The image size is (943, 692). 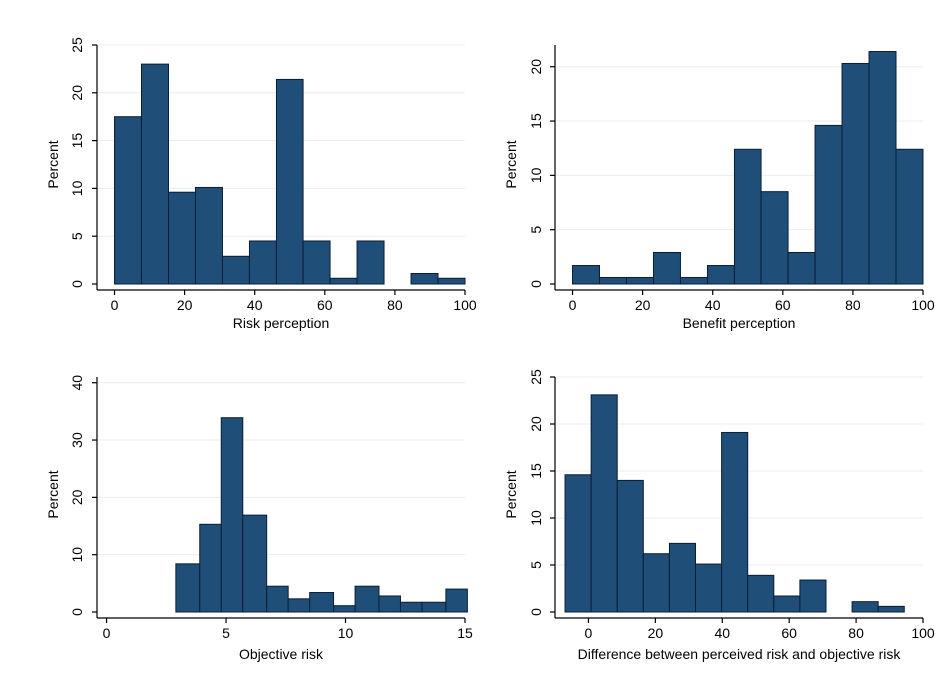 I want to click on x-axis-label: Benefit perception, so click(x=739, y=323).